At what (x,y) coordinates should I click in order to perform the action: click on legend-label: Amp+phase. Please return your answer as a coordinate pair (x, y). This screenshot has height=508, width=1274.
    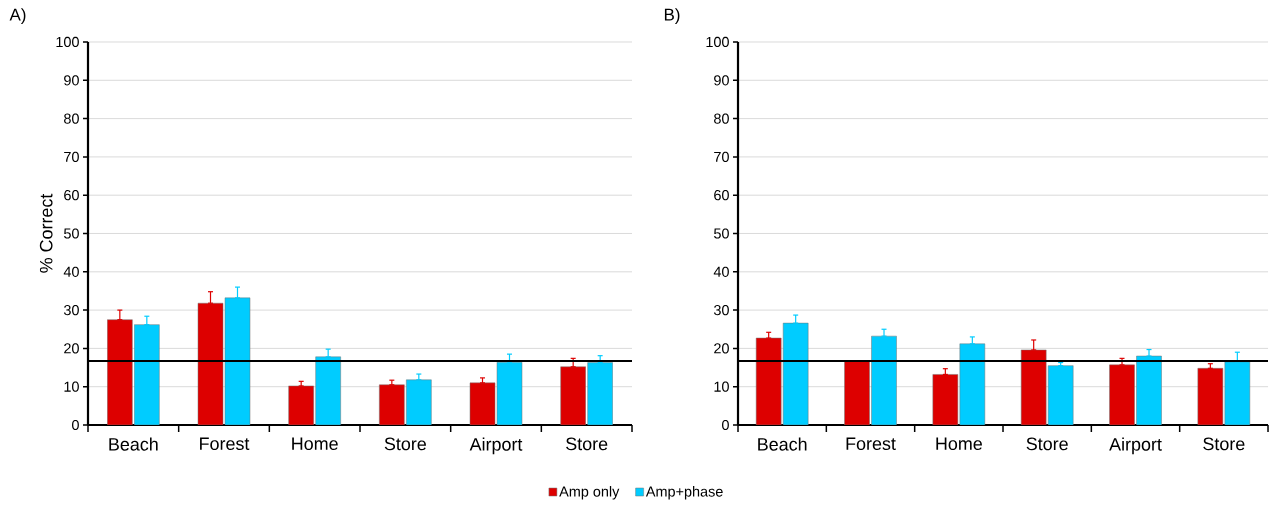
    Looking at the image, I should click on (684, 493).